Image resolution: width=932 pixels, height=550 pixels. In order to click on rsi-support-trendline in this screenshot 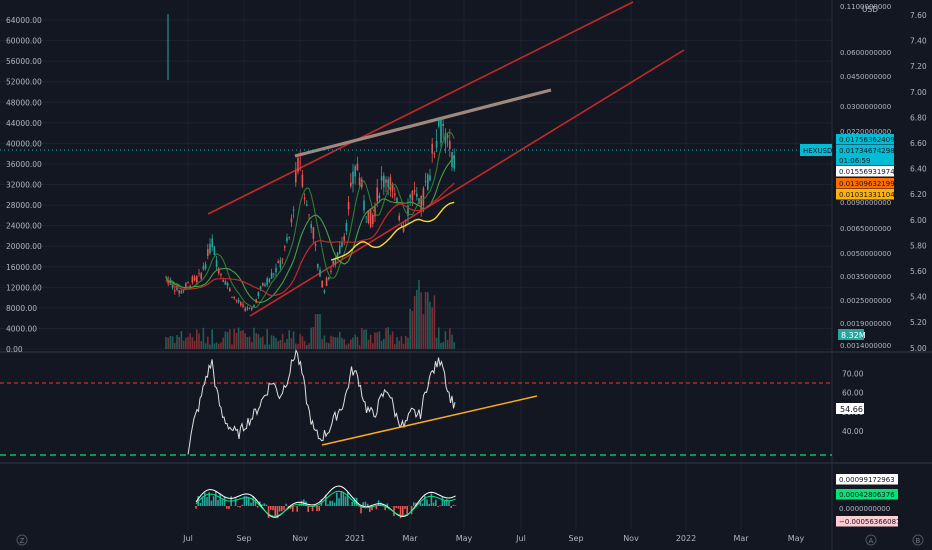, I will do `click(429, 420)`.